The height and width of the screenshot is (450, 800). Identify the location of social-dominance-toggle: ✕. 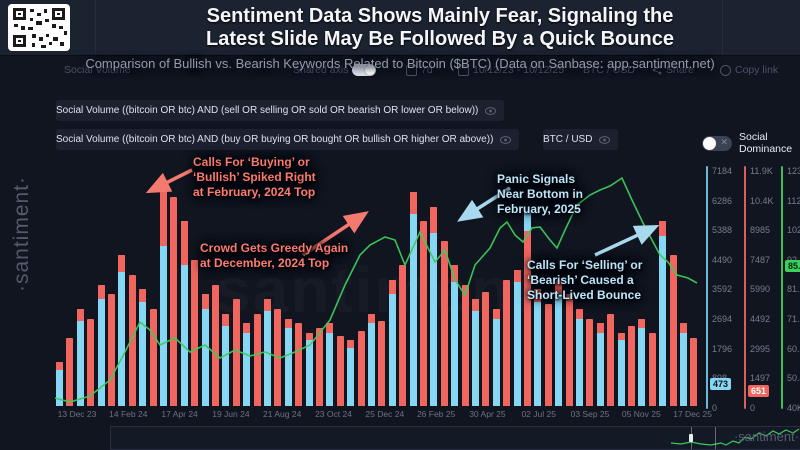
(717, 143).